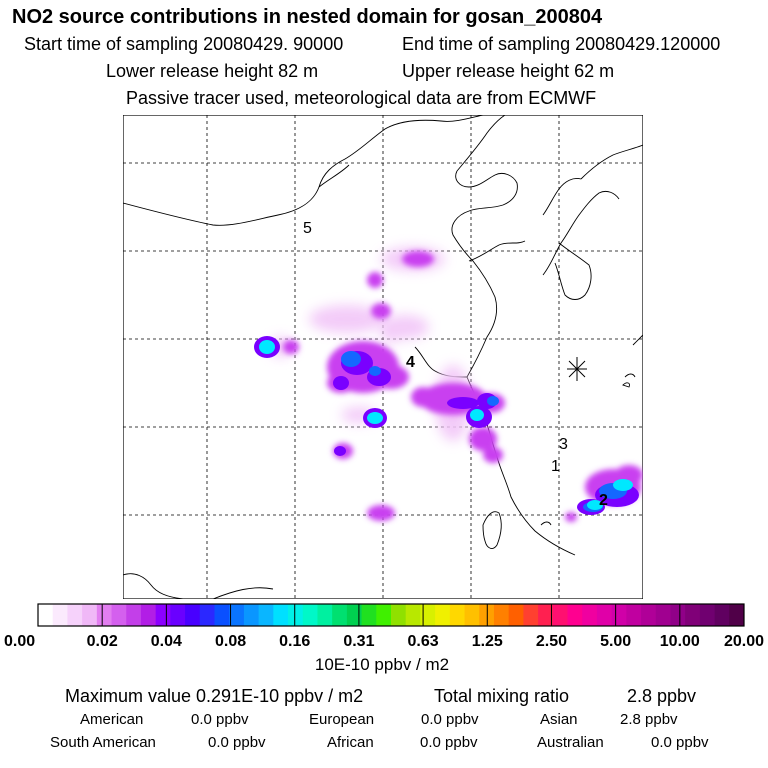 The width and height of the screenshot is (768, 768). What do you see at coordinates (570, 742) in the screenshot?
I see `australian-label: Australian` at bounding box center [570, 742].